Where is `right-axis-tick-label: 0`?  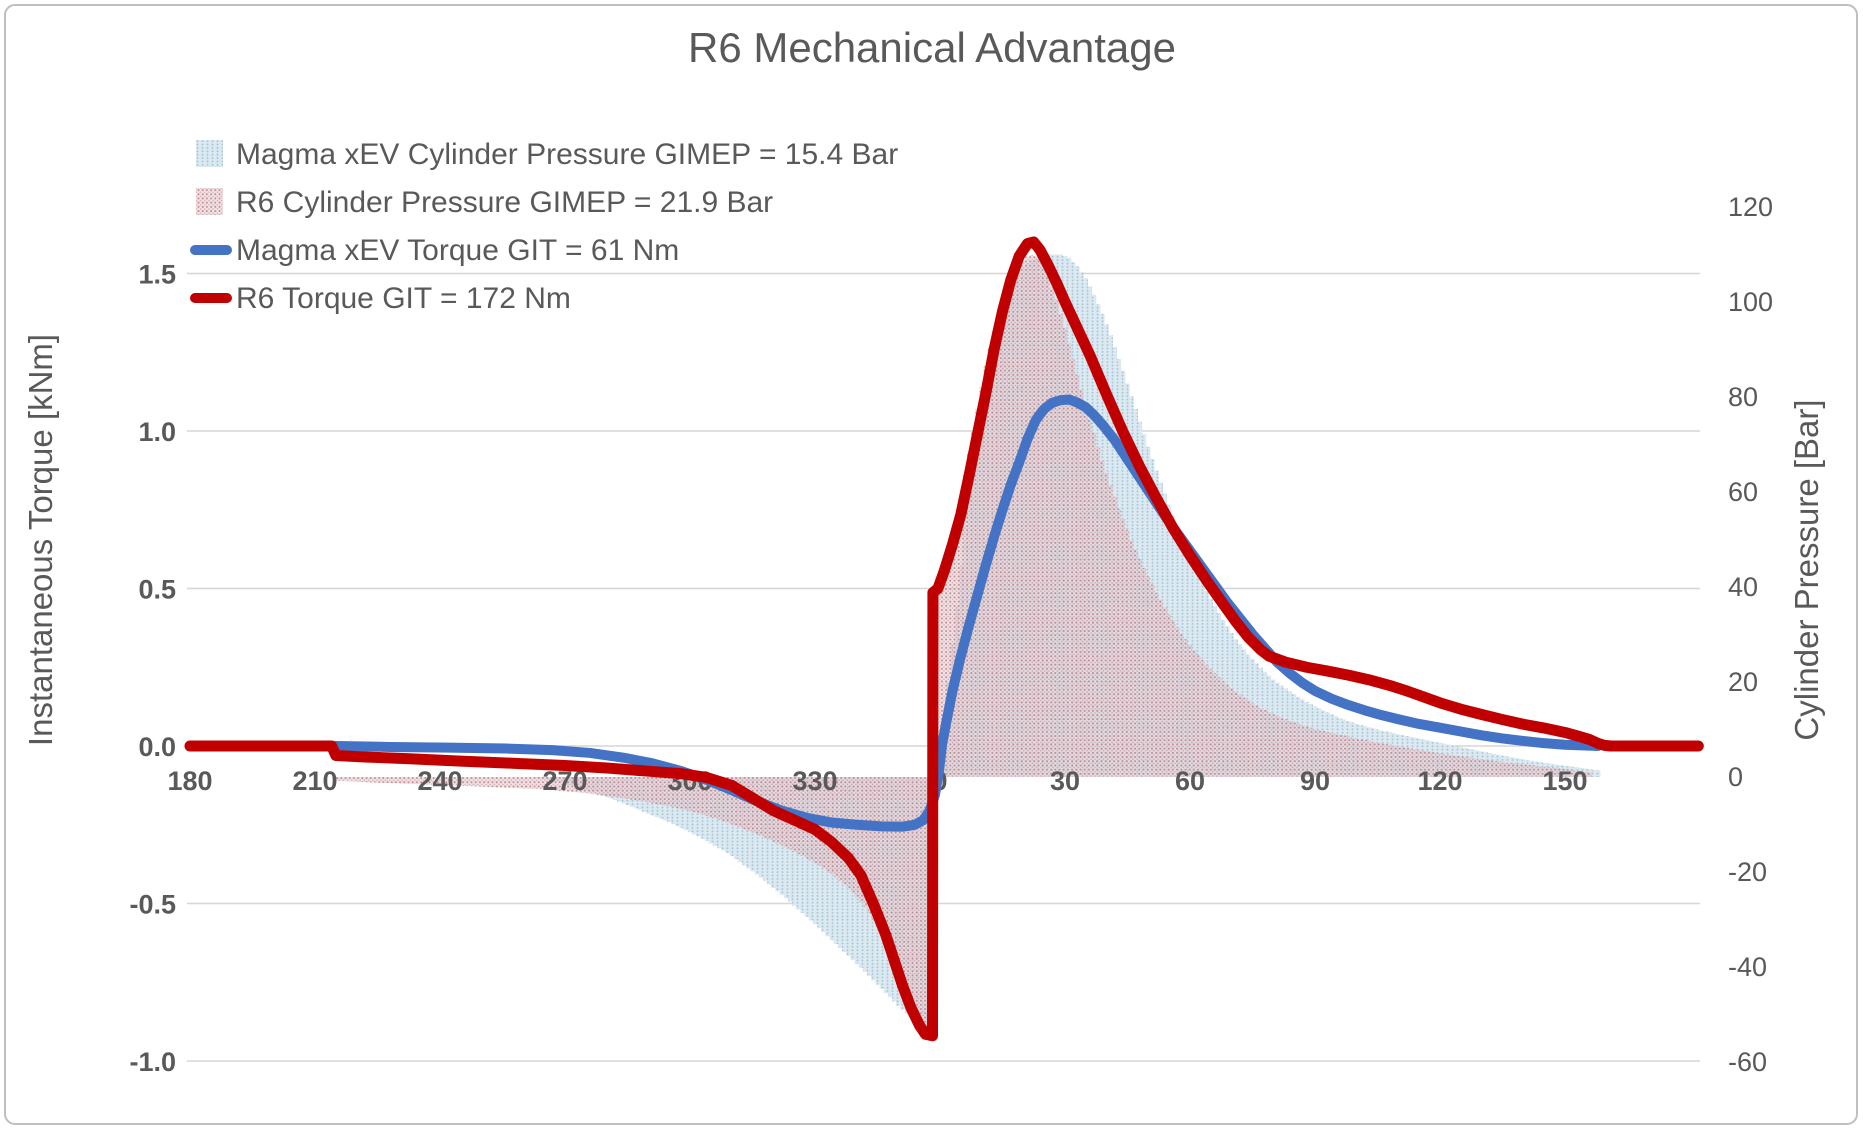
right-axis-tick-label: 0 is located at coordinates (1735, 777).